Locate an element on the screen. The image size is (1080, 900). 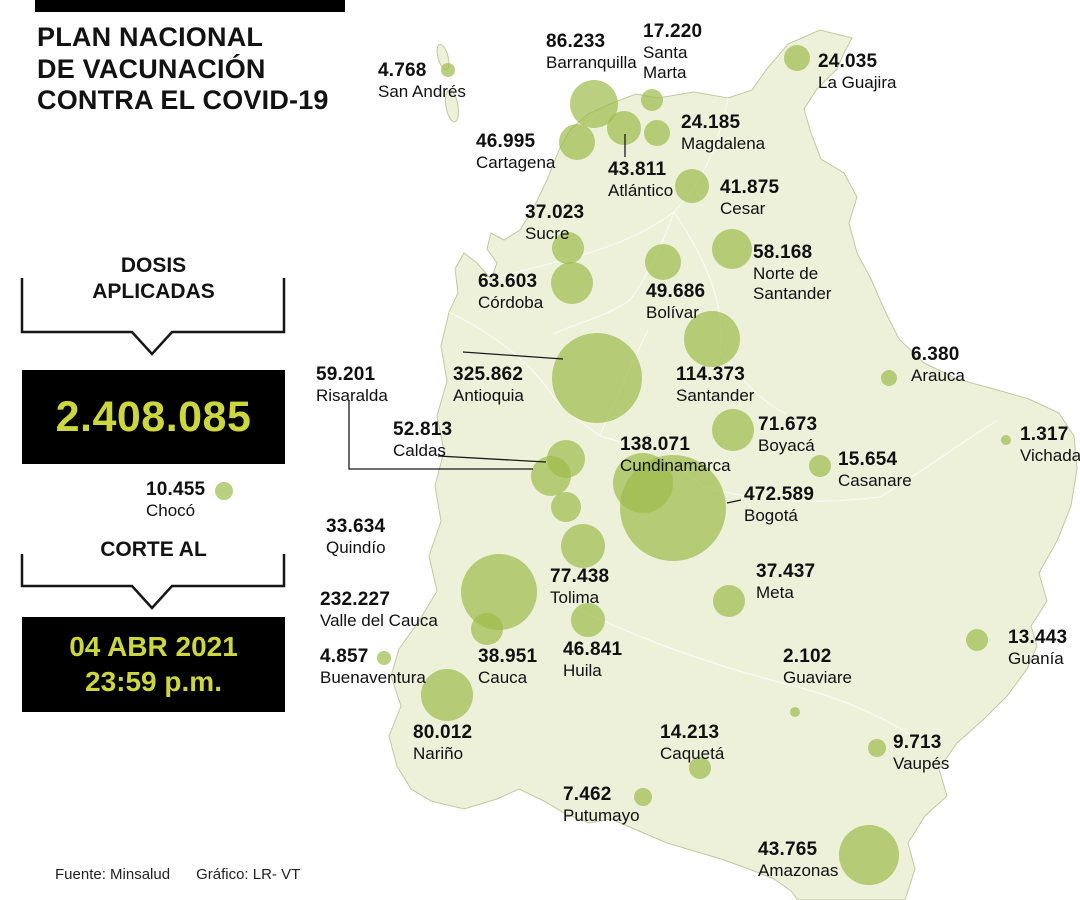
bubble-valle-del-cauca is located at coordinates (499, 592).